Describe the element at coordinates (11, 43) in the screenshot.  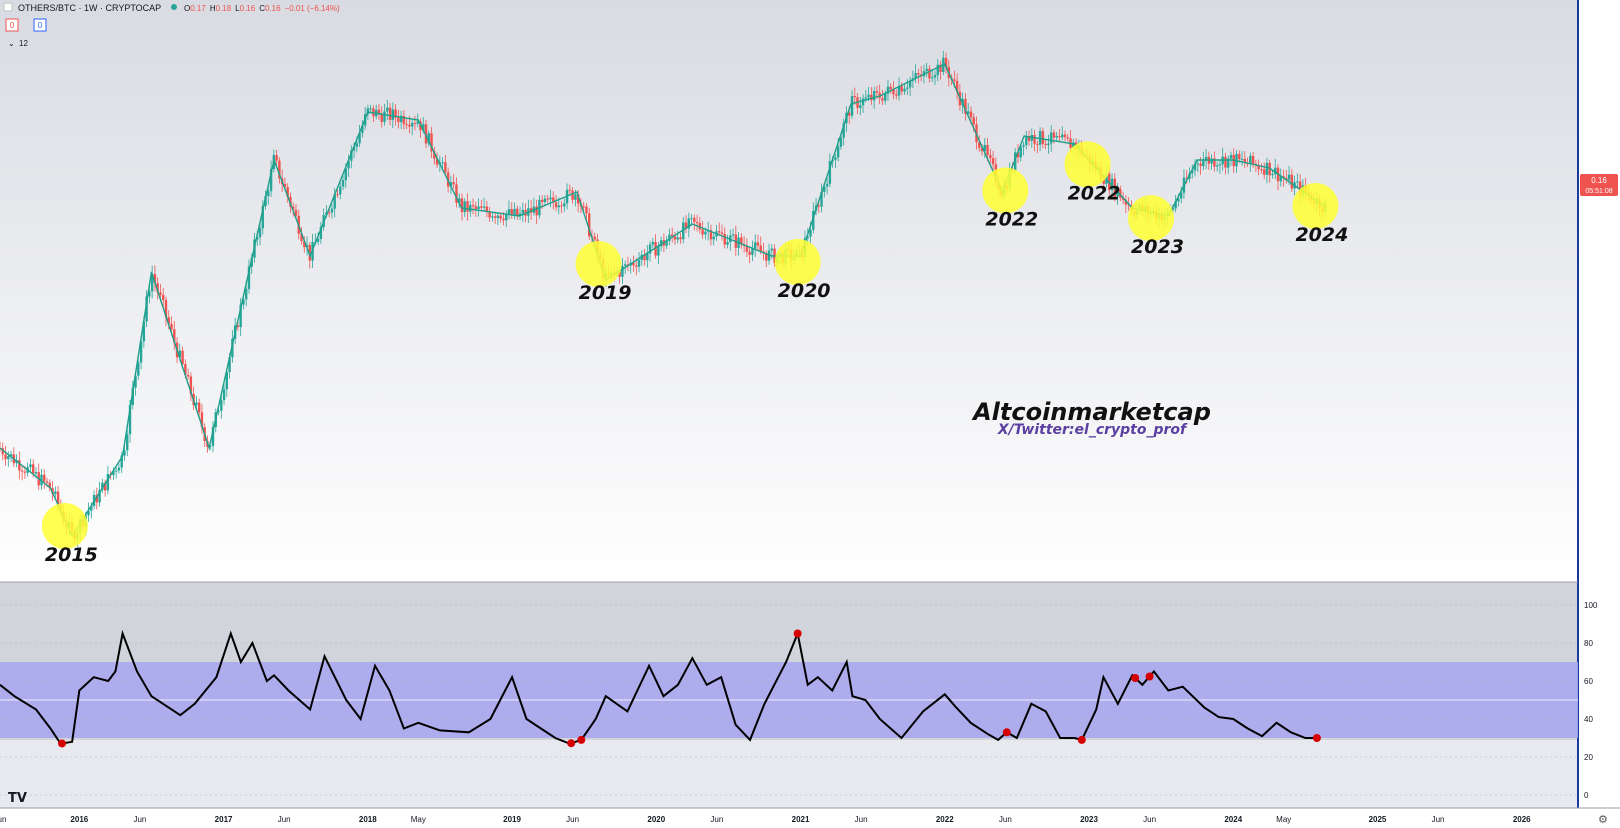
I see `chevron-down-icon: ⌄` at that location.